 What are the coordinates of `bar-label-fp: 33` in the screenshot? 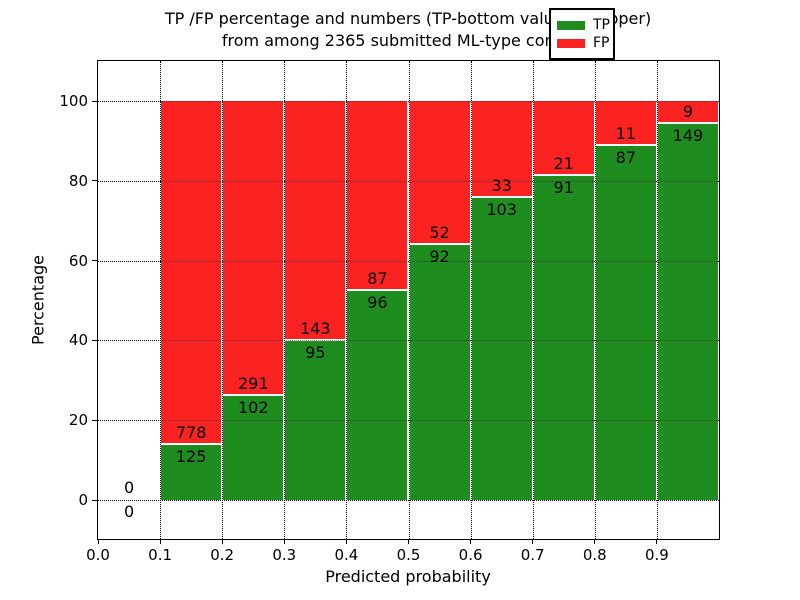 It's located at (501, 185).